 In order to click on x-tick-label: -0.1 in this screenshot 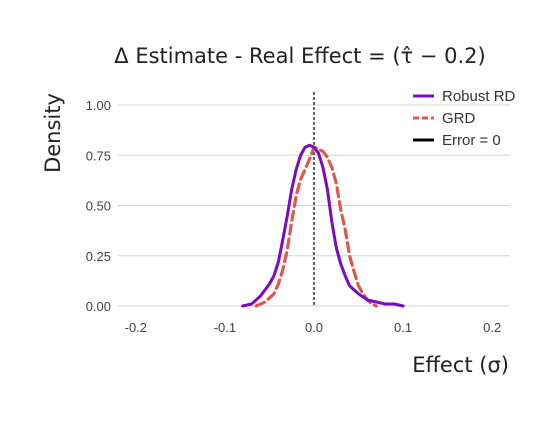, I will do `click(225, 327)`.